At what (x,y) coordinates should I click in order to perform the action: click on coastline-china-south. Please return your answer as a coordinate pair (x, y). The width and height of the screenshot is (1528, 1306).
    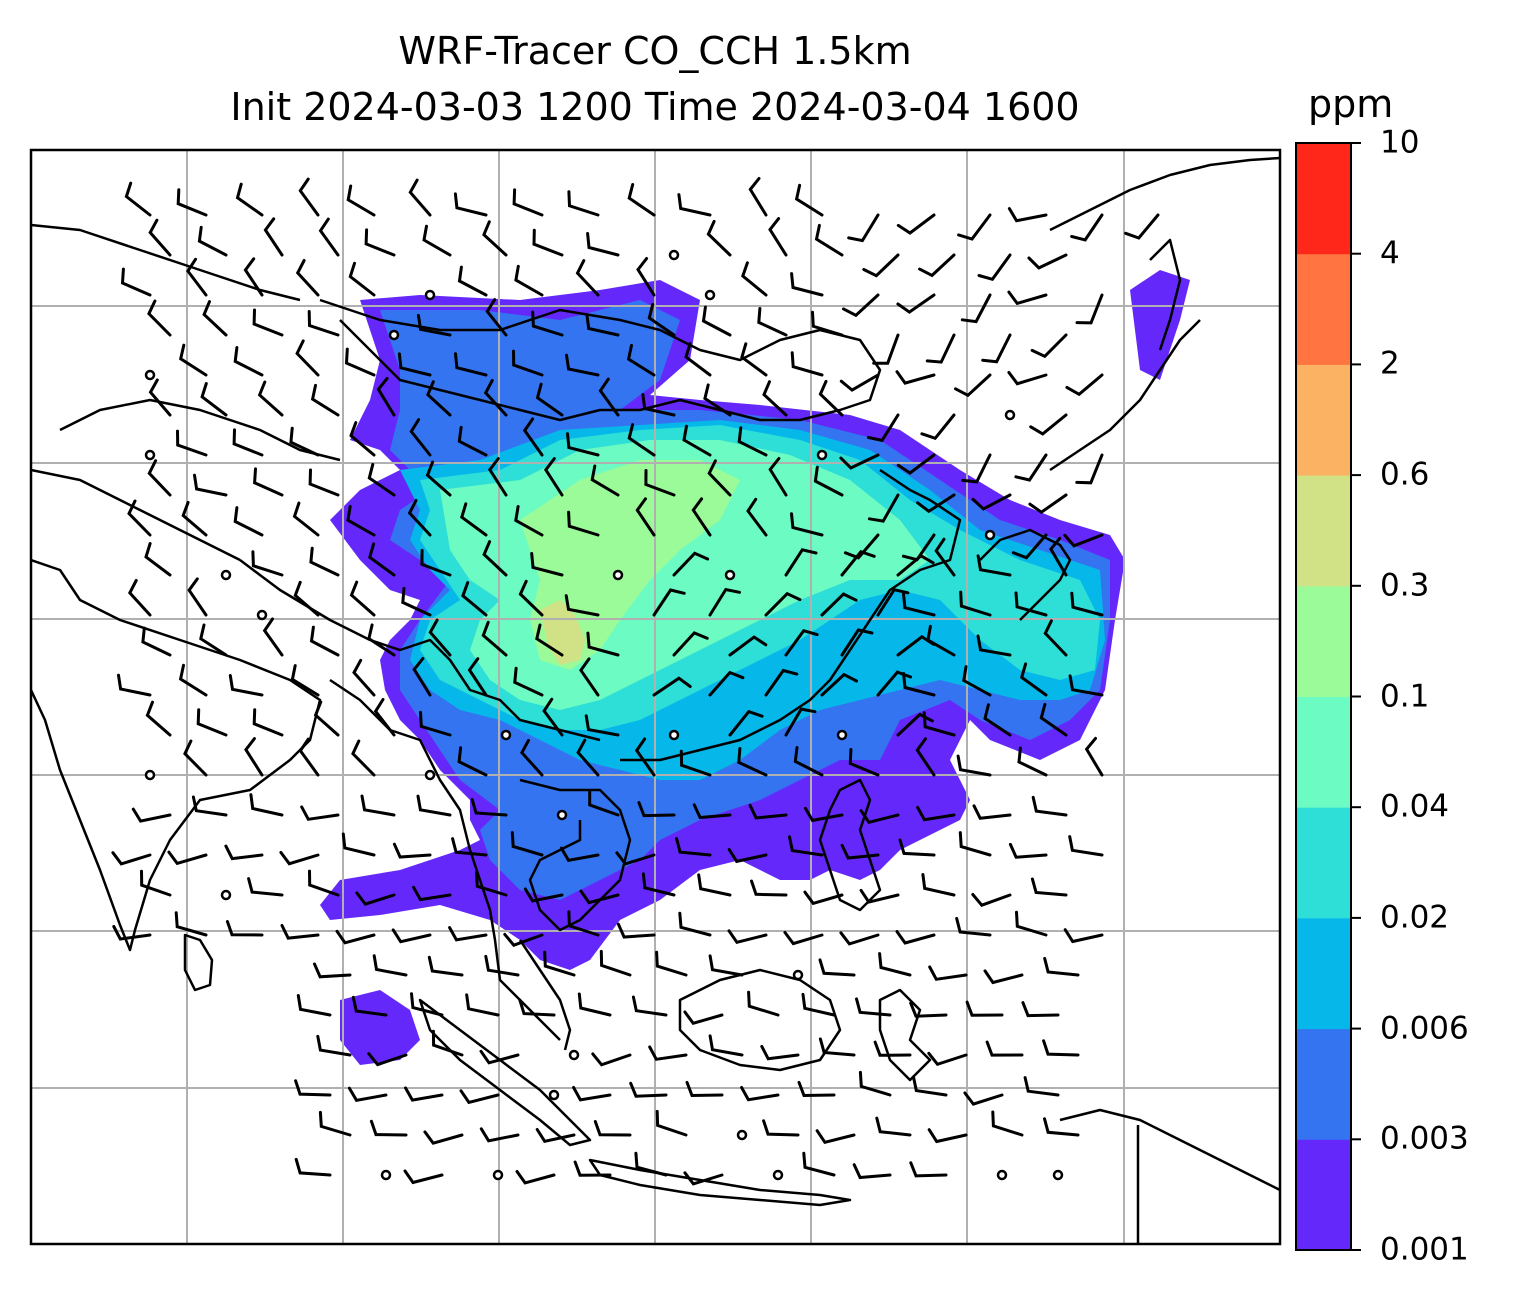
    Looking at the image, I should click on (791, 615).